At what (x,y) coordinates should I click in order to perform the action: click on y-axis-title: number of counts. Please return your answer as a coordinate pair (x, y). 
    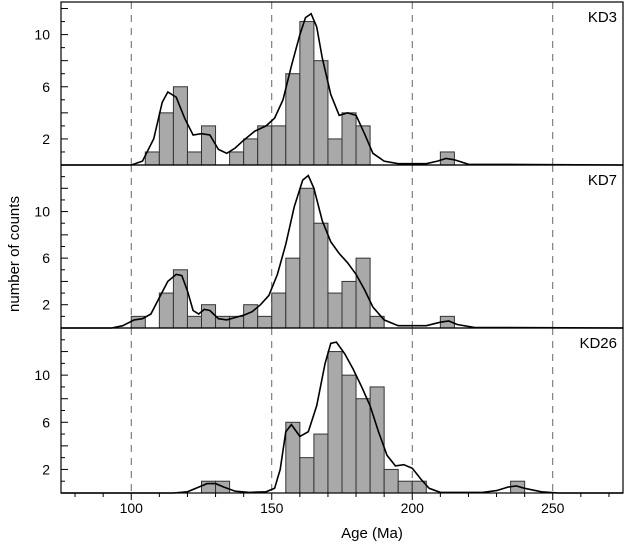
    Looking at the image, I should click on (14, 254).